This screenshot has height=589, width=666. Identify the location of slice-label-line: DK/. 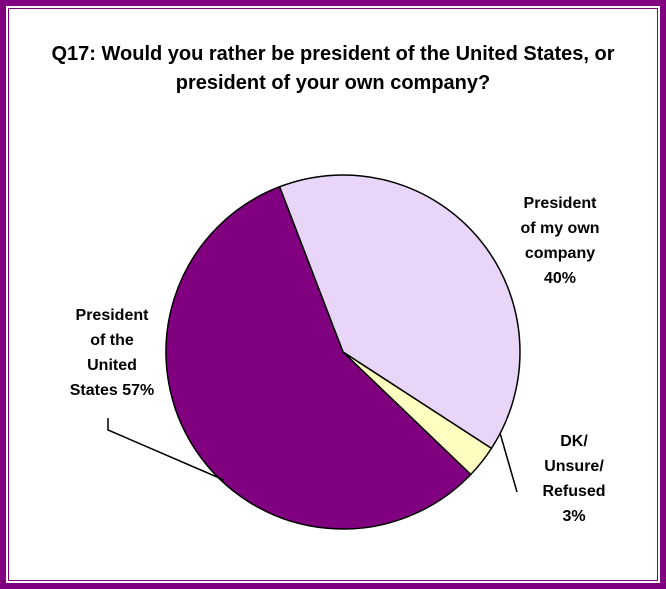
(574, 441).